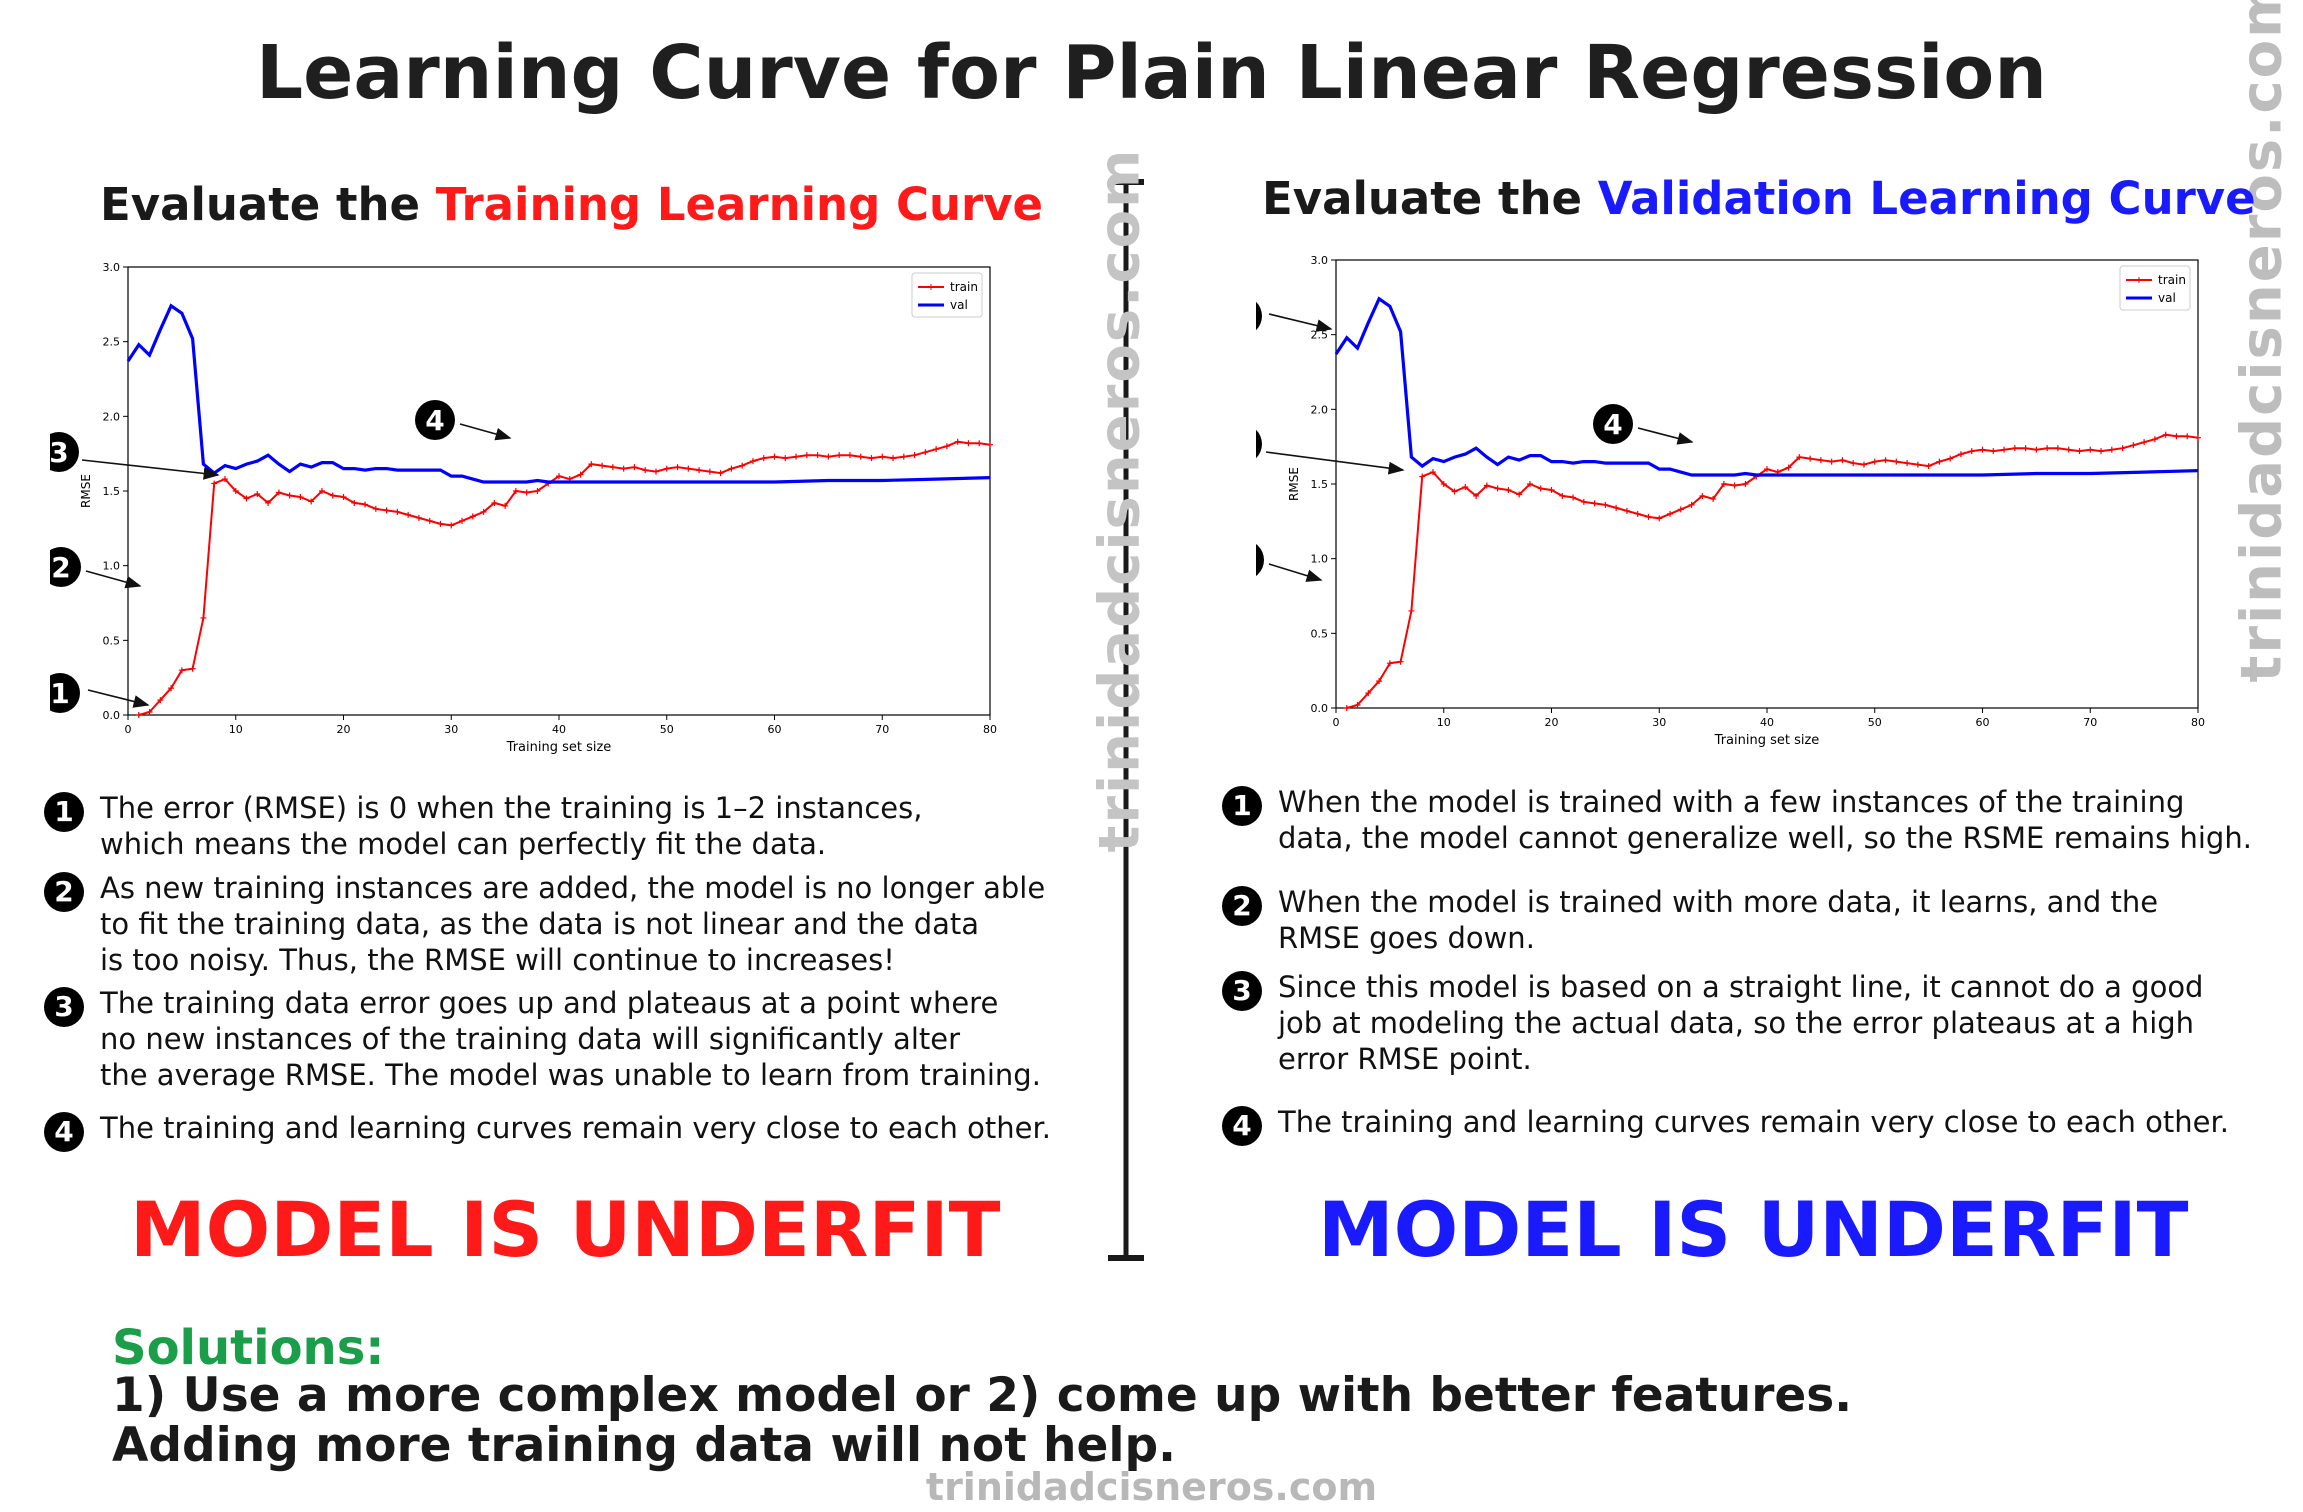  What do you see at coordinates (1242, 991) in the screenshot?
I see `note-number-badge: 3` at bounding box center [1242, 991].